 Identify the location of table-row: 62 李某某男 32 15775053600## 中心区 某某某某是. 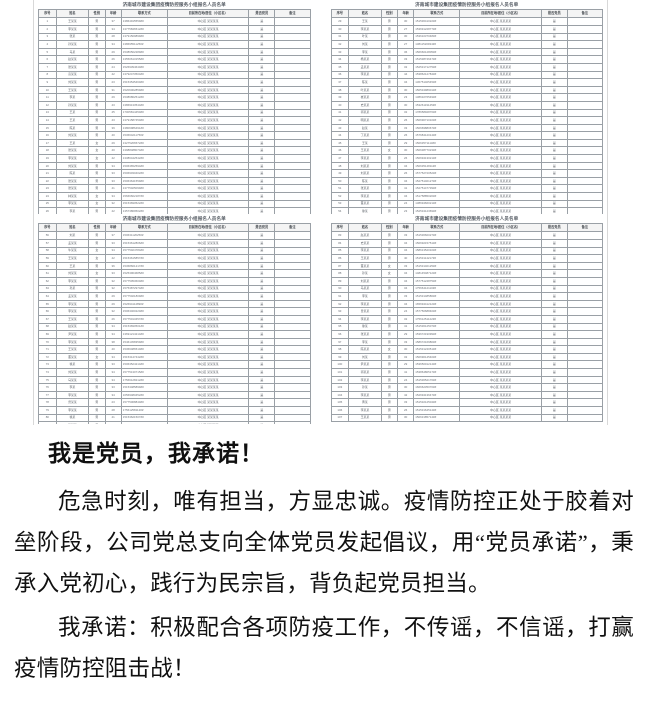
(174, 281).